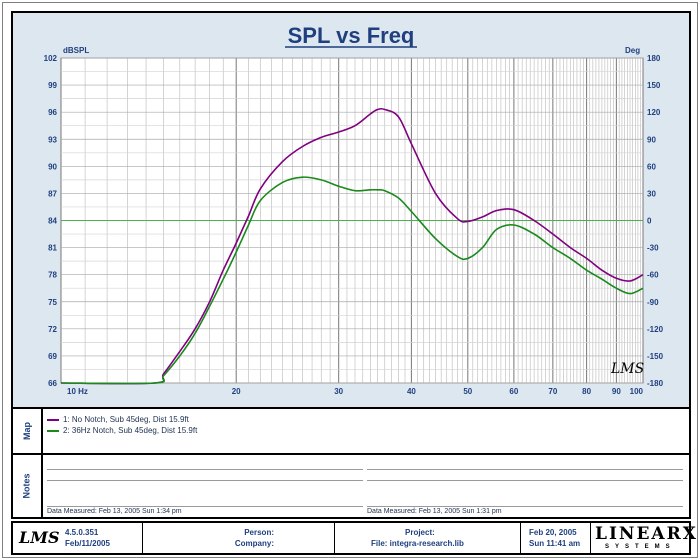 The height and width of the screenshot is (560, 700). What do you see at coordinates (52, 383) in the screenshot?
I see `y-left-tick-label: 66` at bounding box center [52, 383].